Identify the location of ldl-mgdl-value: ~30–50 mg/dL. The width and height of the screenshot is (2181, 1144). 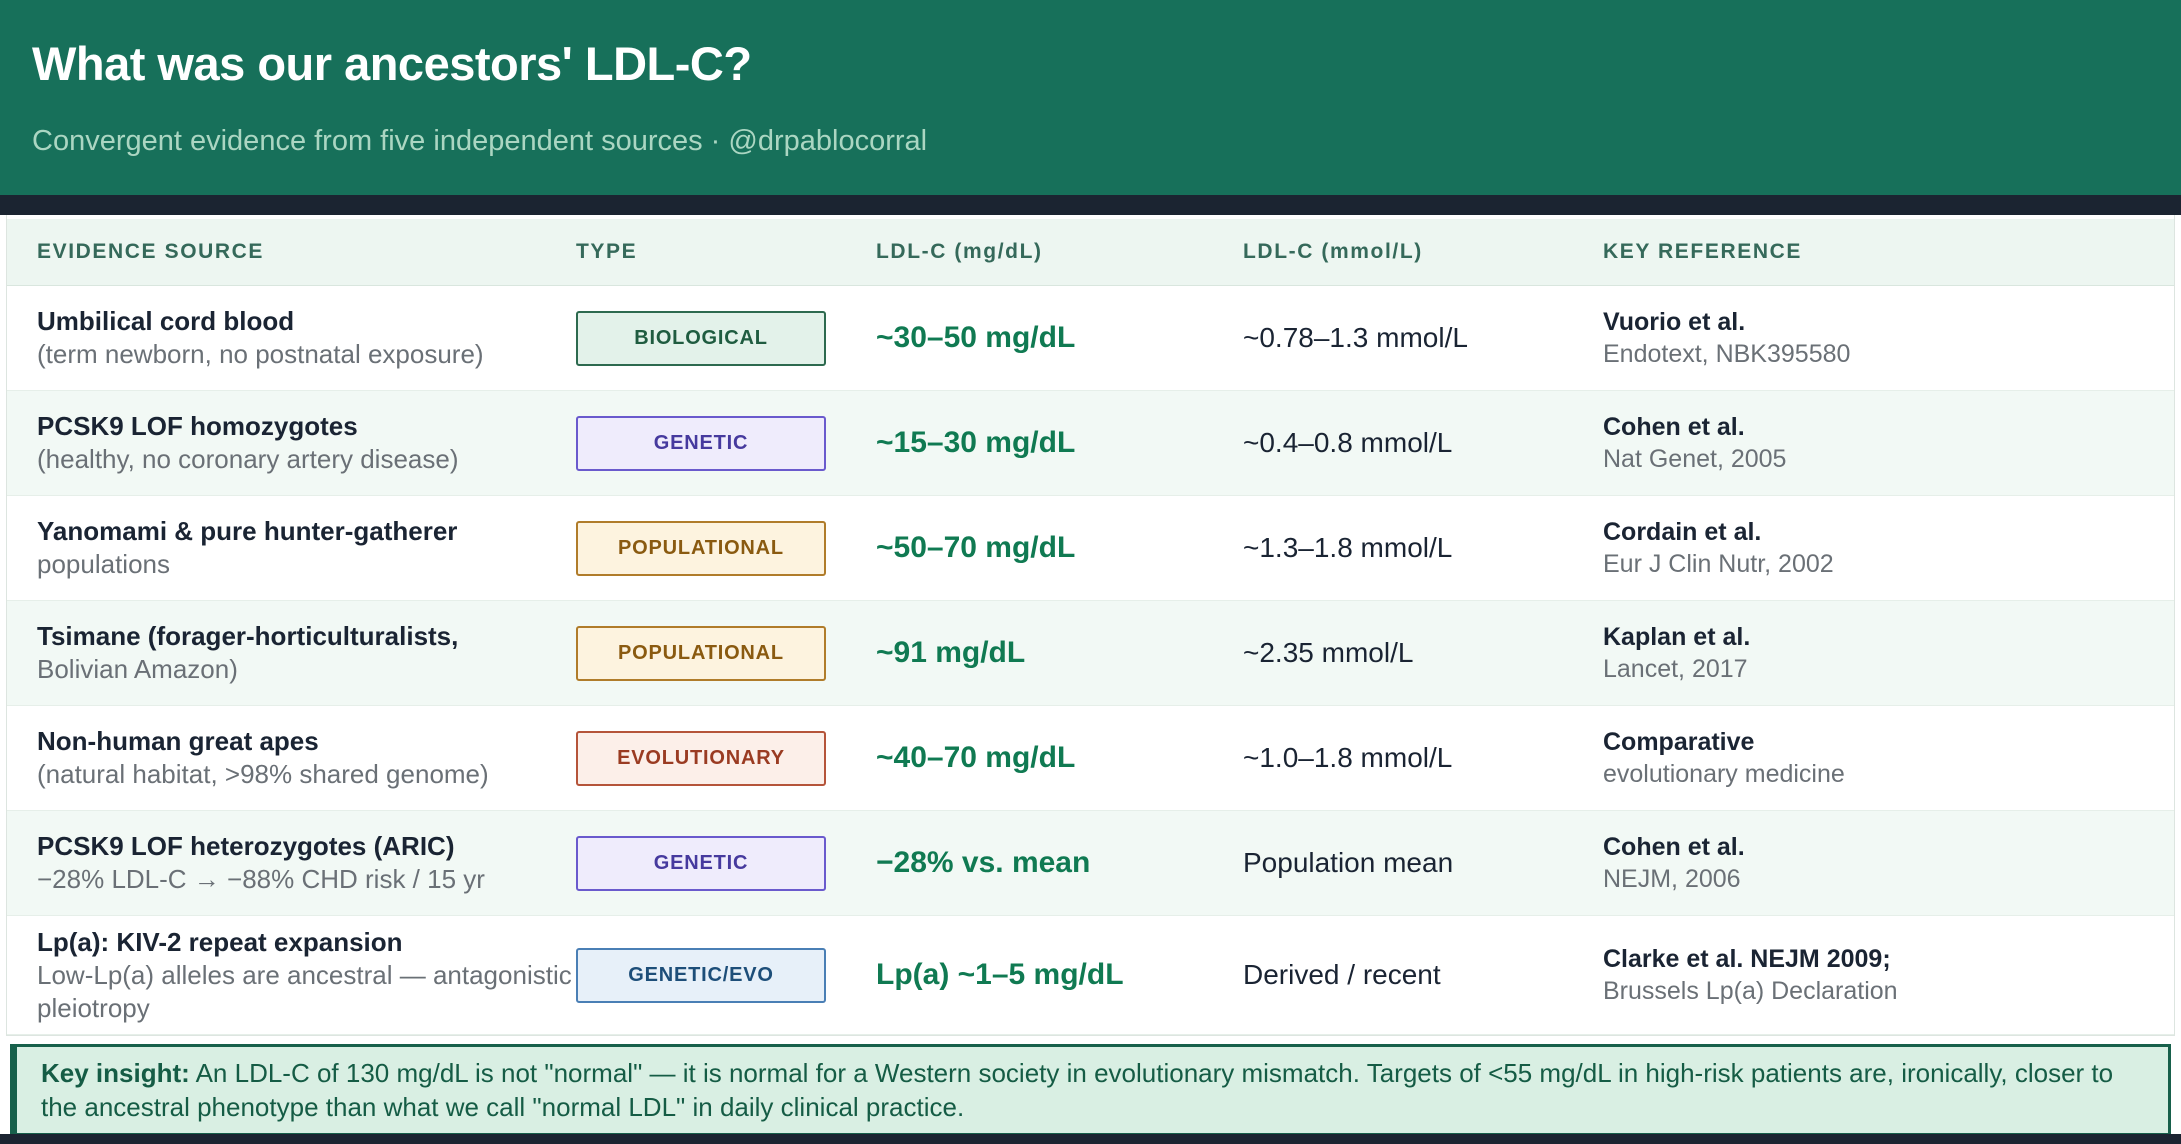
(976, 337).